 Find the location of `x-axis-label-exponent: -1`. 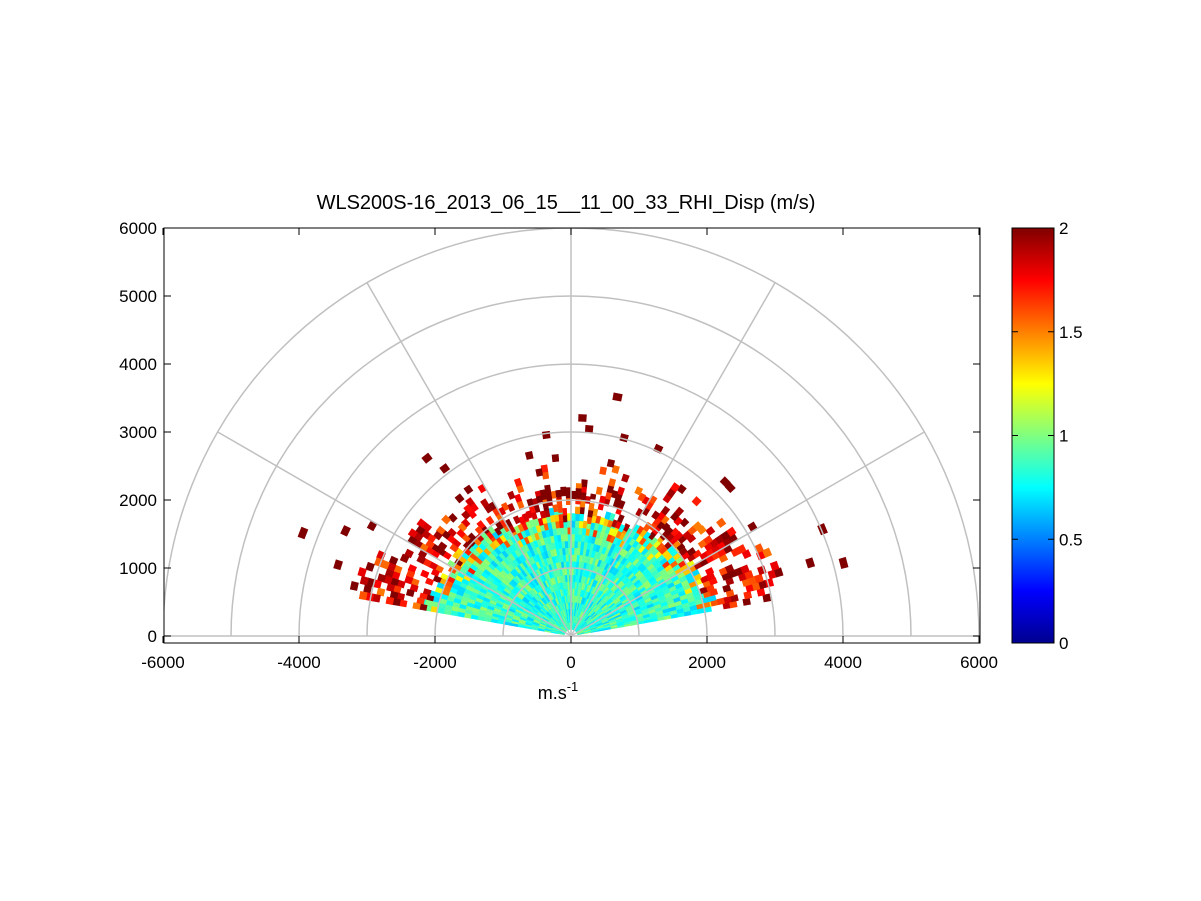

x-axis-label-exponent: -1 is located at coordinates (573, 686).